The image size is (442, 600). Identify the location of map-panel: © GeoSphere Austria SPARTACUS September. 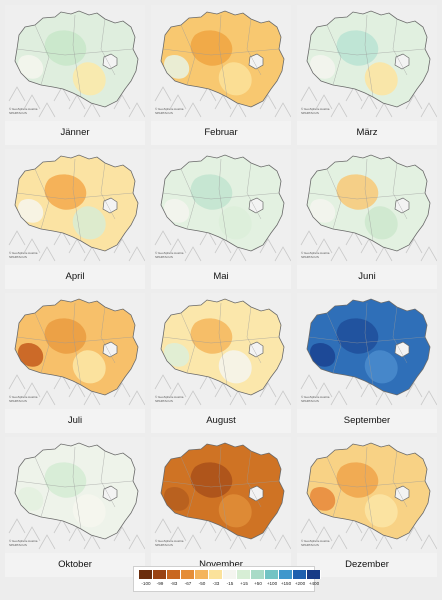
(367, 363).